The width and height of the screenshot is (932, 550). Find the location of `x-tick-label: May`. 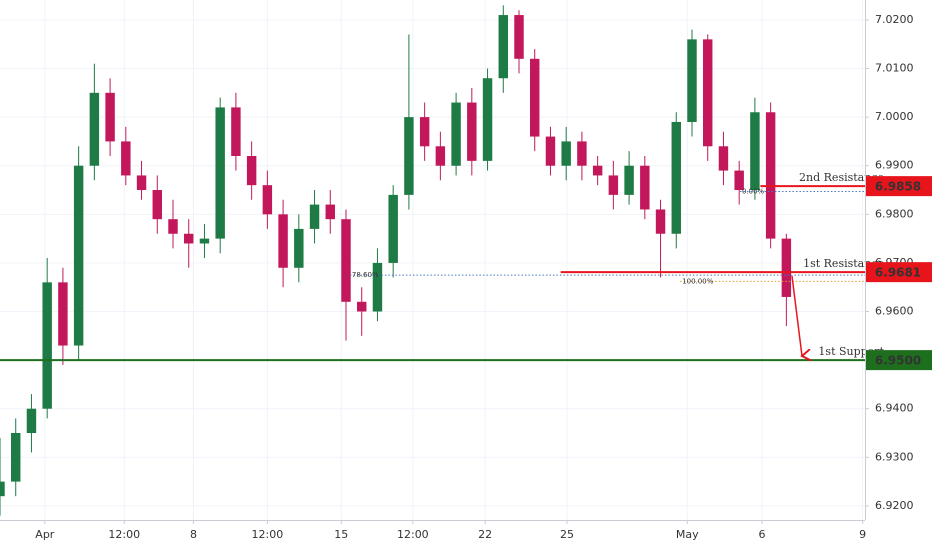

x-tick-label: May is located at coordinates (687, 534).